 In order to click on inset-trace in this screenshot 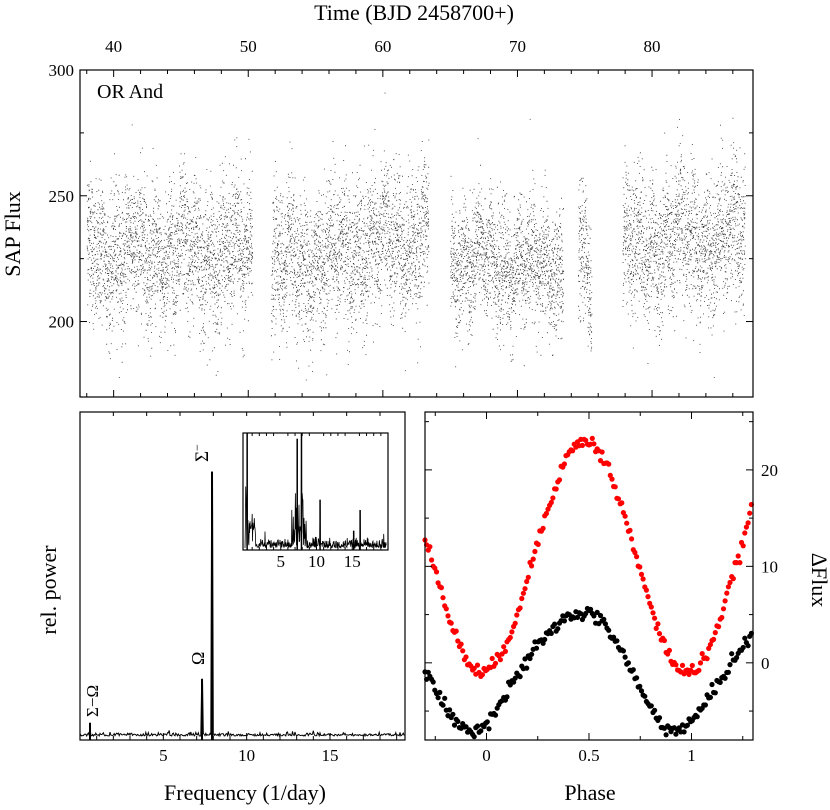, I will do `click(315, 490)`.